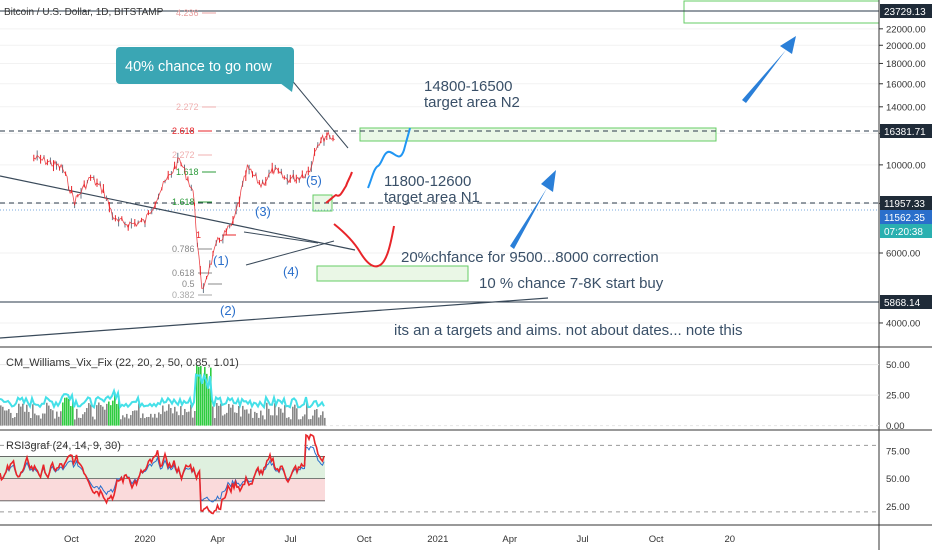 The image size is (932, 550). I want to click on rsi-pane: 25.00 50.00 75.00, so click(455, 474).